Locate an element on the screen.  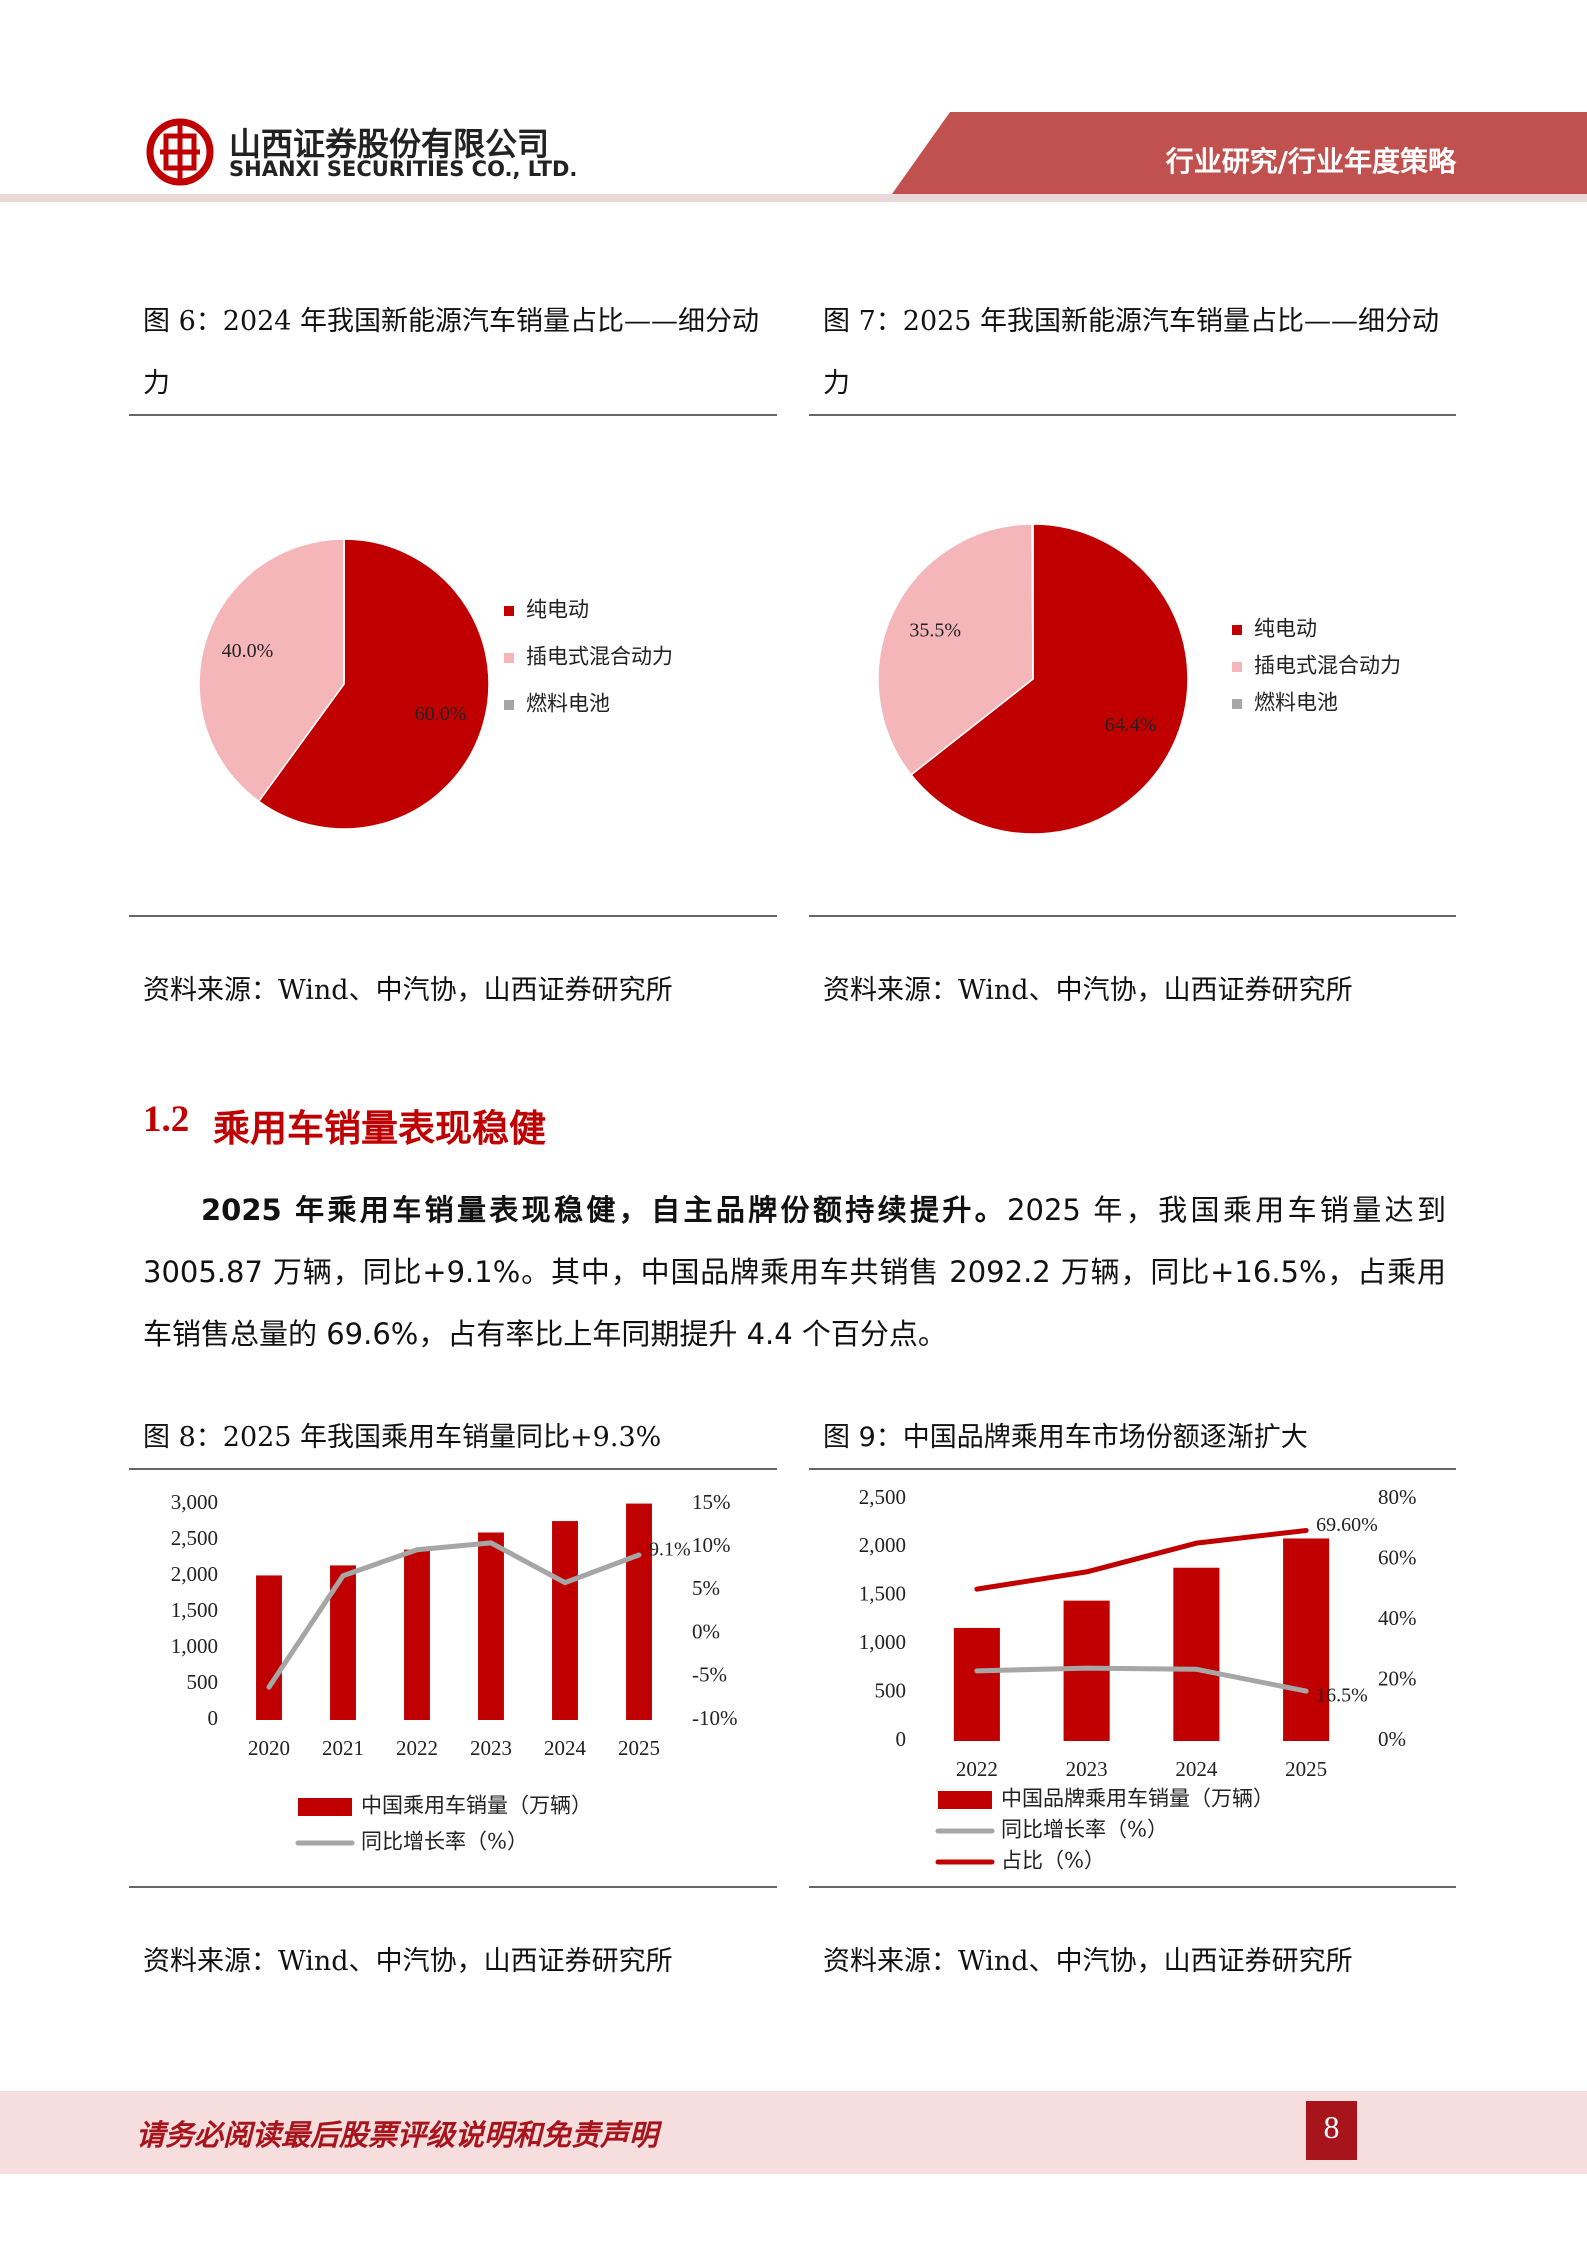
y-tick-label: 15% is located at coordinates (711, 1502).